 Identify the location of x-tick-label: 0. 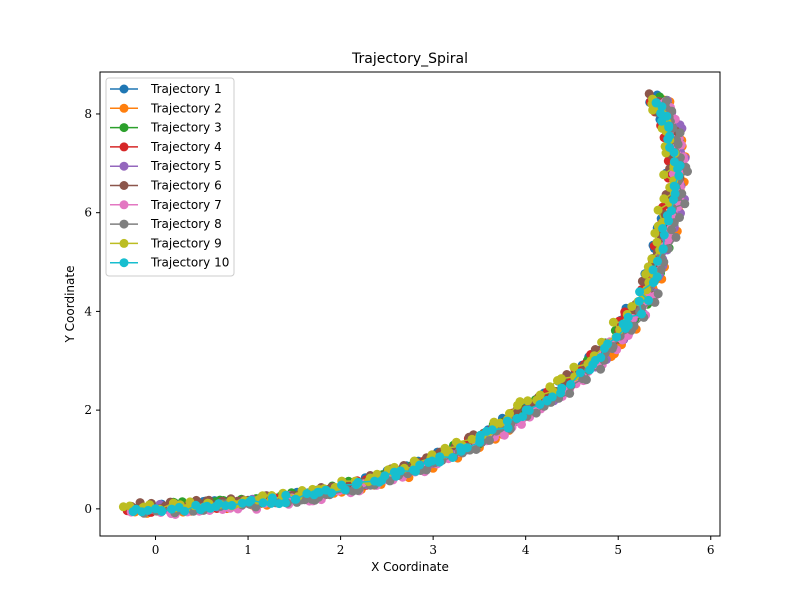
(156, 550).